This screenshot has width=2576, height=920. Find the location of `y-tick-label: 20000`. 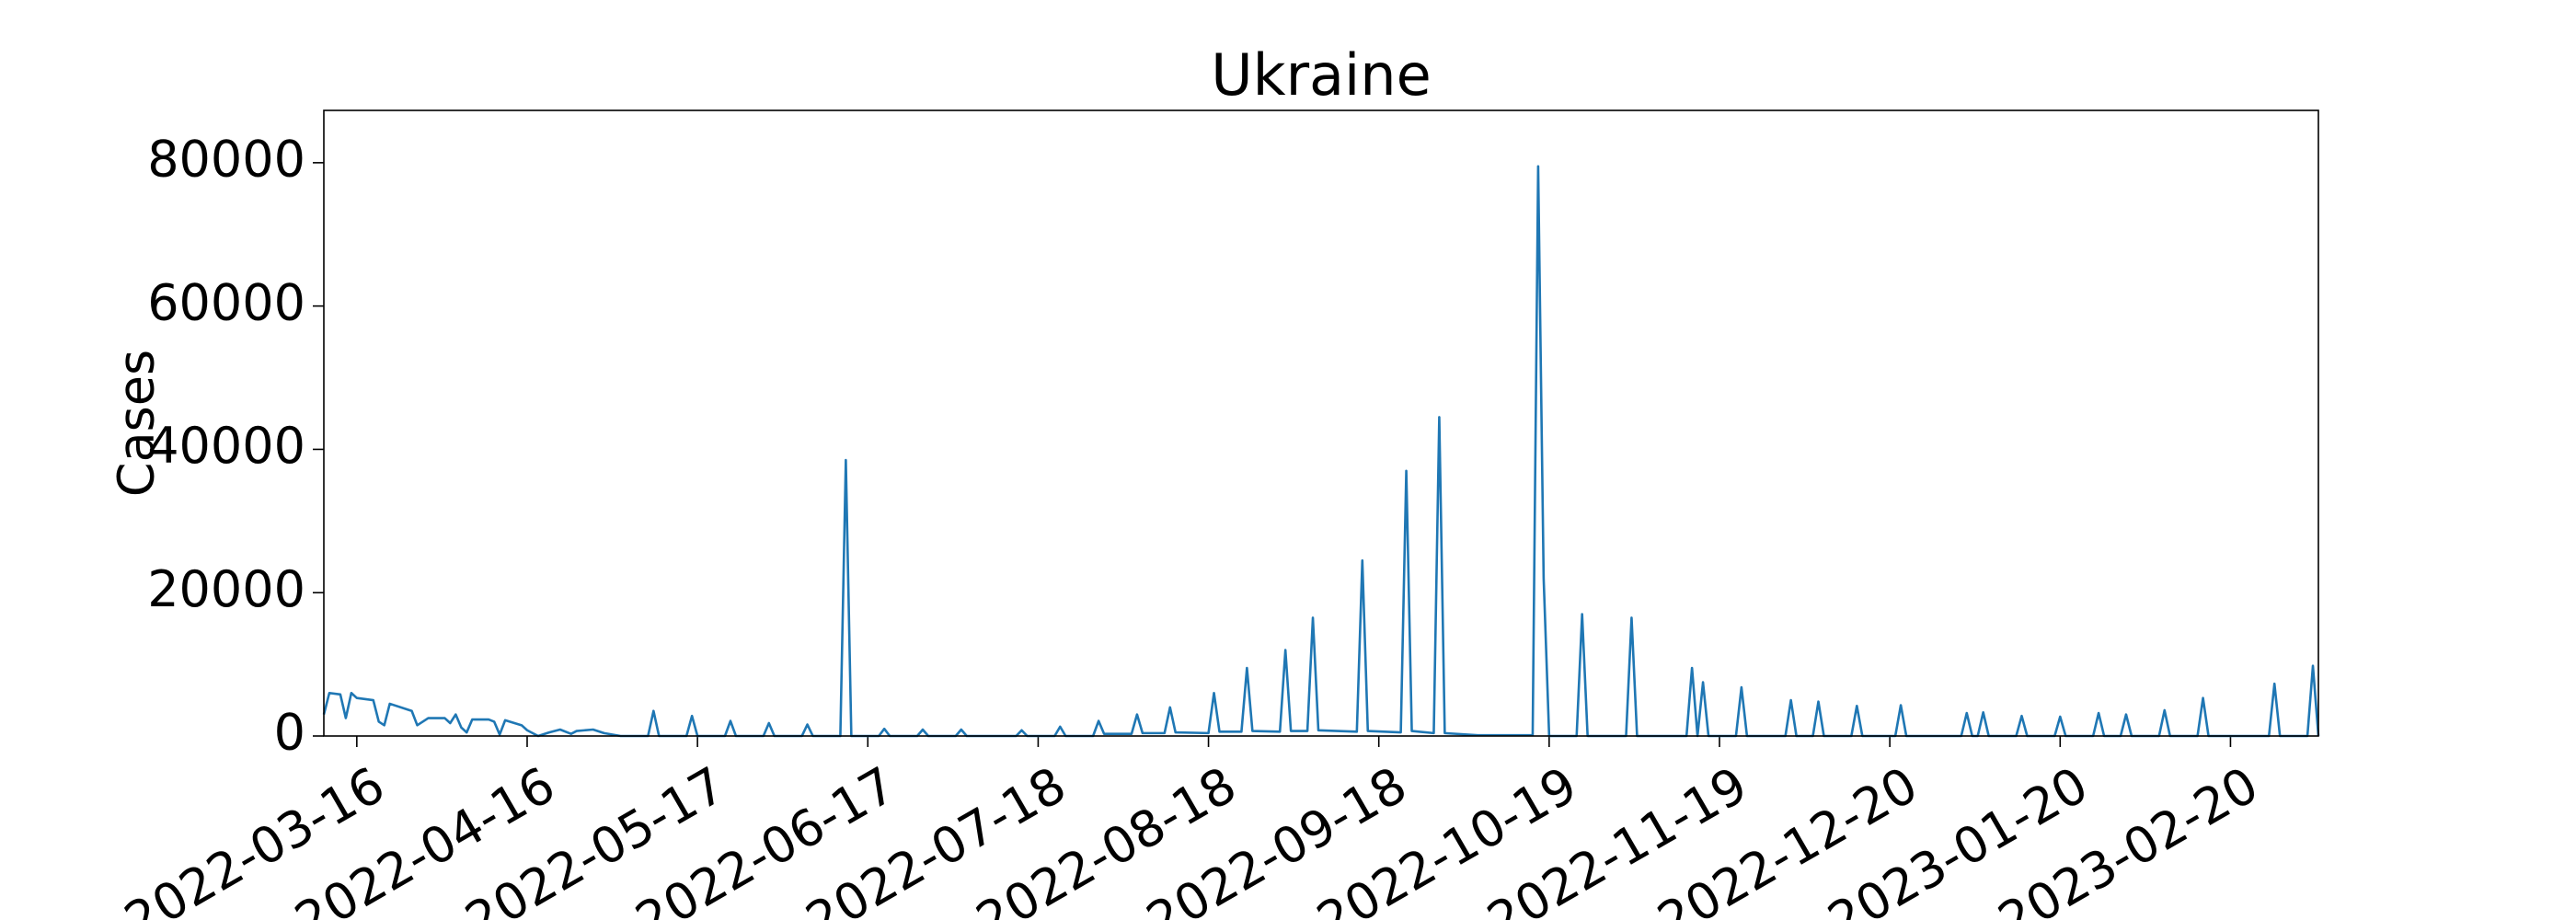

y-tick-label: 20000 is located at coordinates (226, 589).